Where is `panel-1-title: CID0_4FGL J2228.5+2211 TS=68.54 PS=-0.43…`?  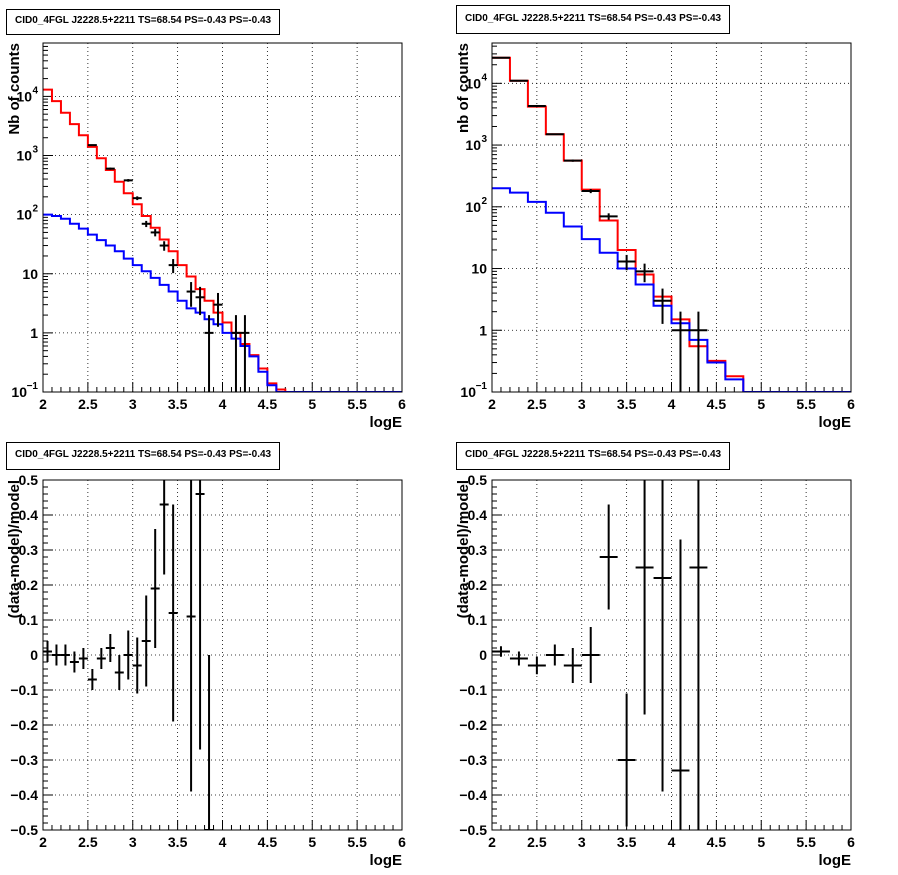 panel-1-title: CID0_4FGL J2228.5+2211 TS=68.54 PS=-0.43… is located at coordinates (143, 22).